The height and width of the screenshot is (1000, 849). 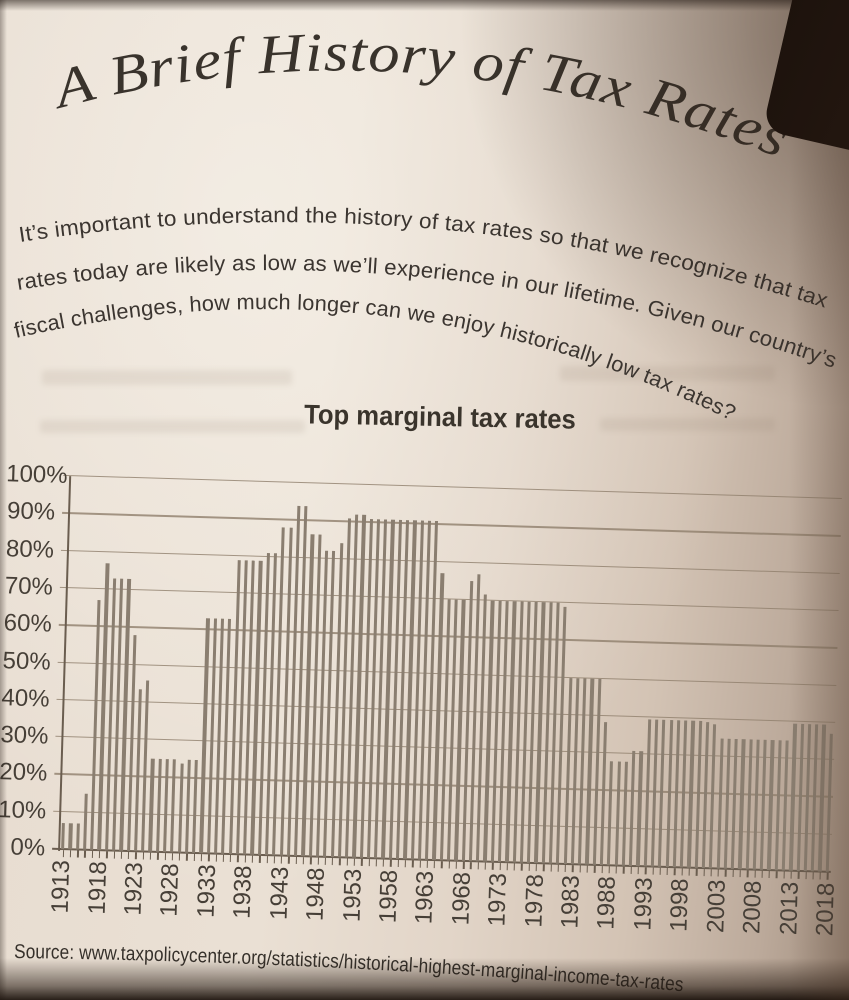 What do you see at coordinates (194, 857) in the screenshot?
I see `x-tick-1931` at bounding box center [194, 857].